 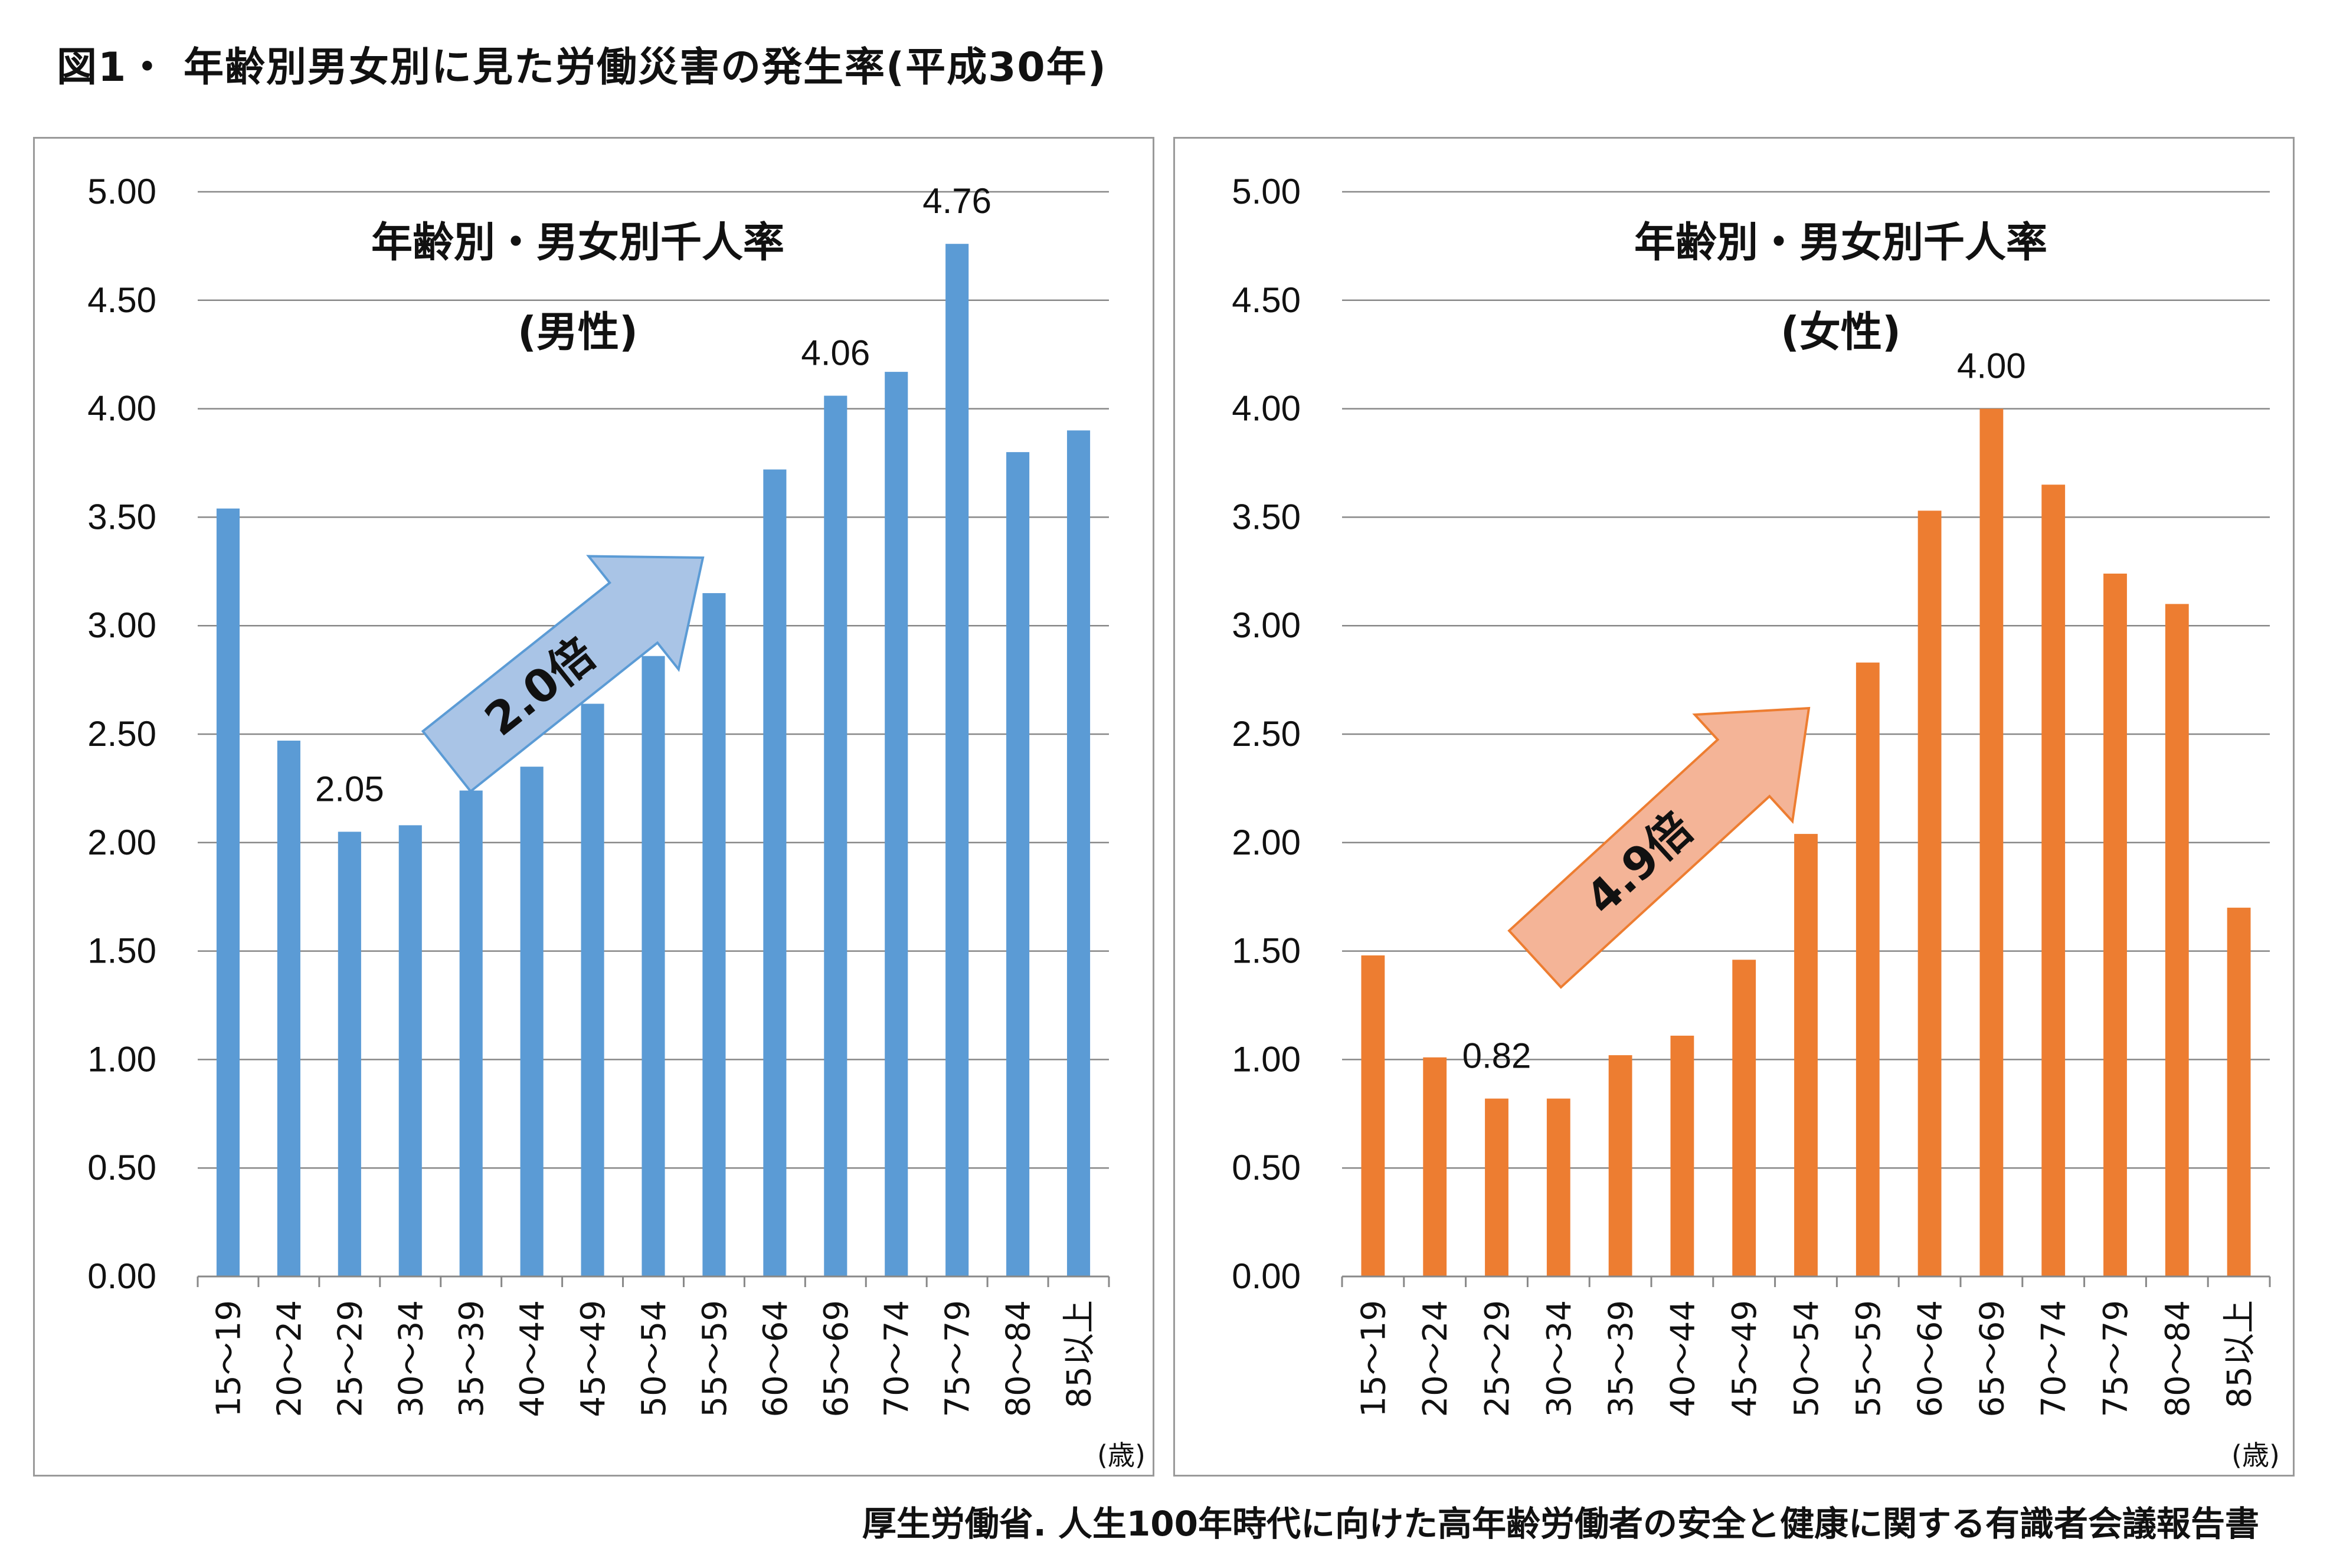 I want to click on female-chart-subtitle: (女性), so click(x=1841, y=331).